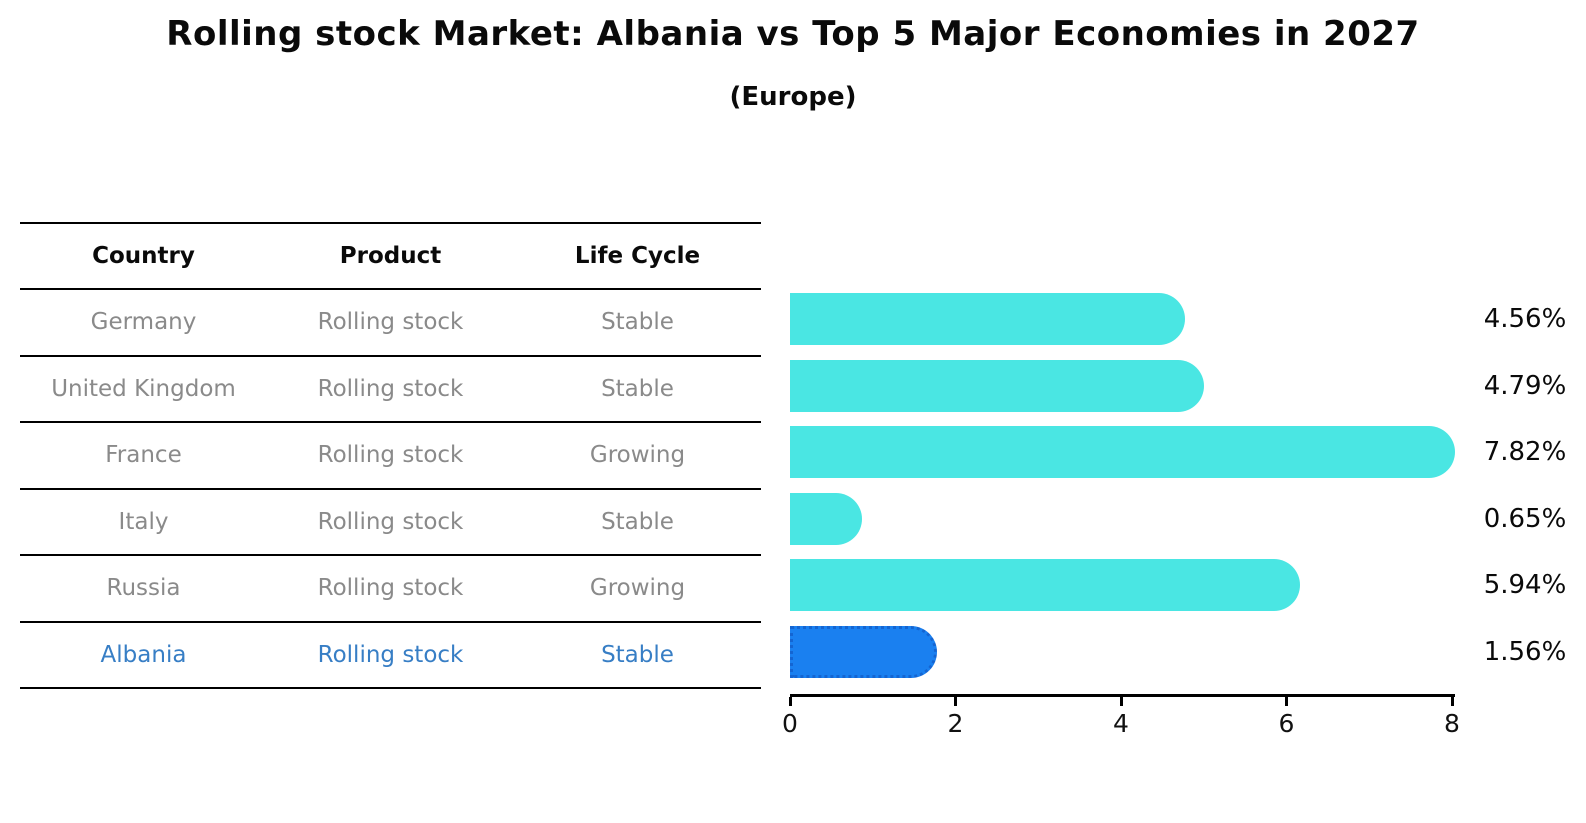  I want to click on bar-value-label: 5.94%, so click(1525, 585).